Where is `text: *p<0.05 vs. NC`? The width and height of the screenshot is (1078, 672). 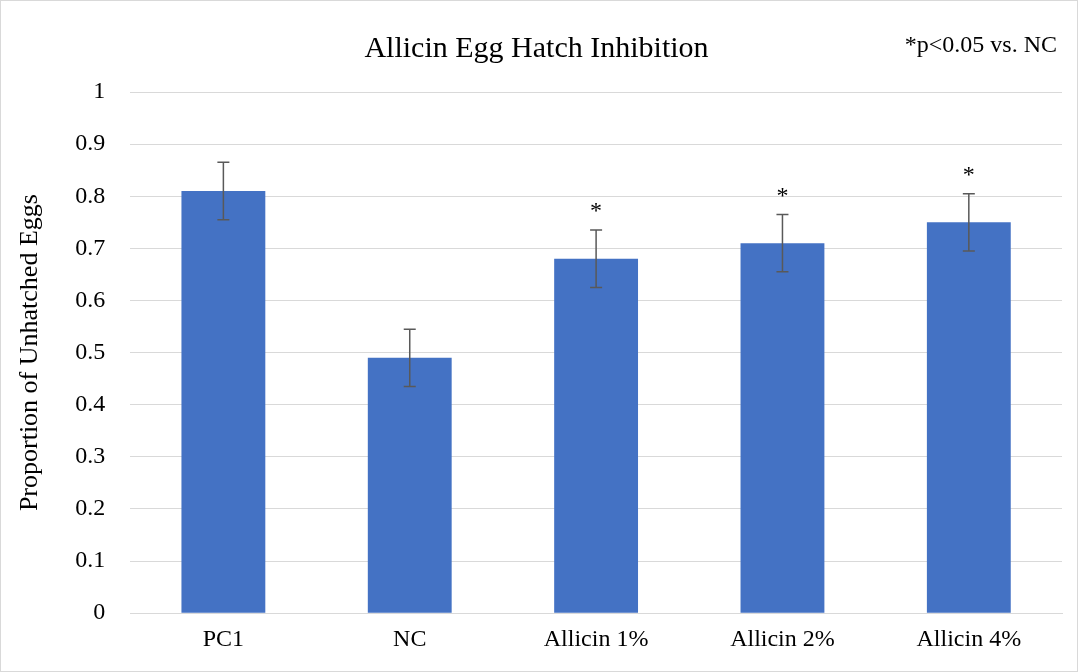 text: *p<0.05 vs. NC is located at coordinates (980, 44).